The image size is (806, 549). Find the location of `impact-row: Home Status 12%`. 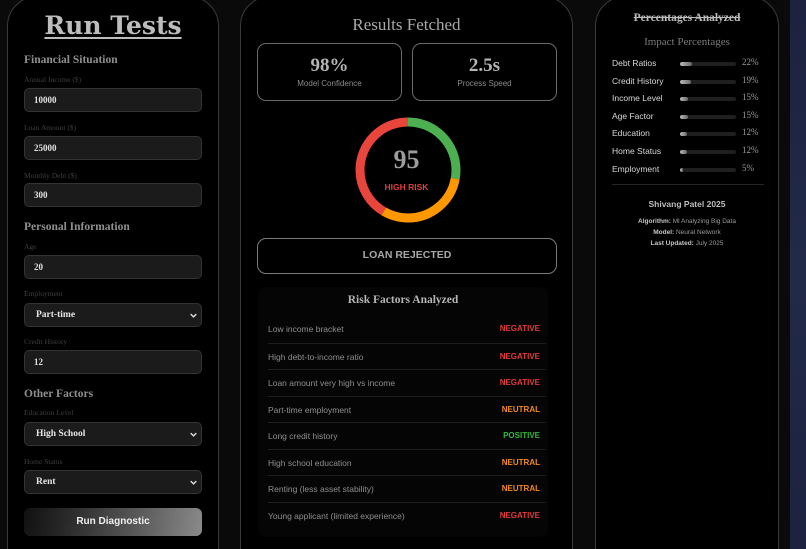

impact-row: Home Status 12% is located at coordinates (692, 152).